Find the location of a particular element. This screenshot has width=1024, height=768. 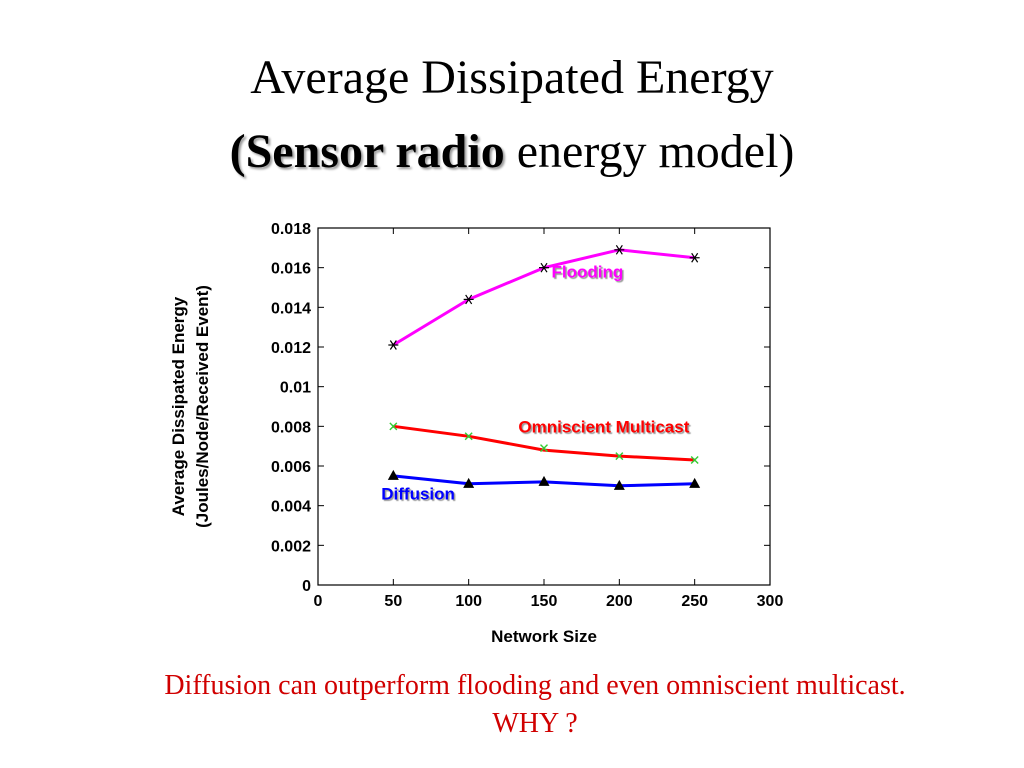

x-axis-label: Network Size is located at coordinates (544, 636).